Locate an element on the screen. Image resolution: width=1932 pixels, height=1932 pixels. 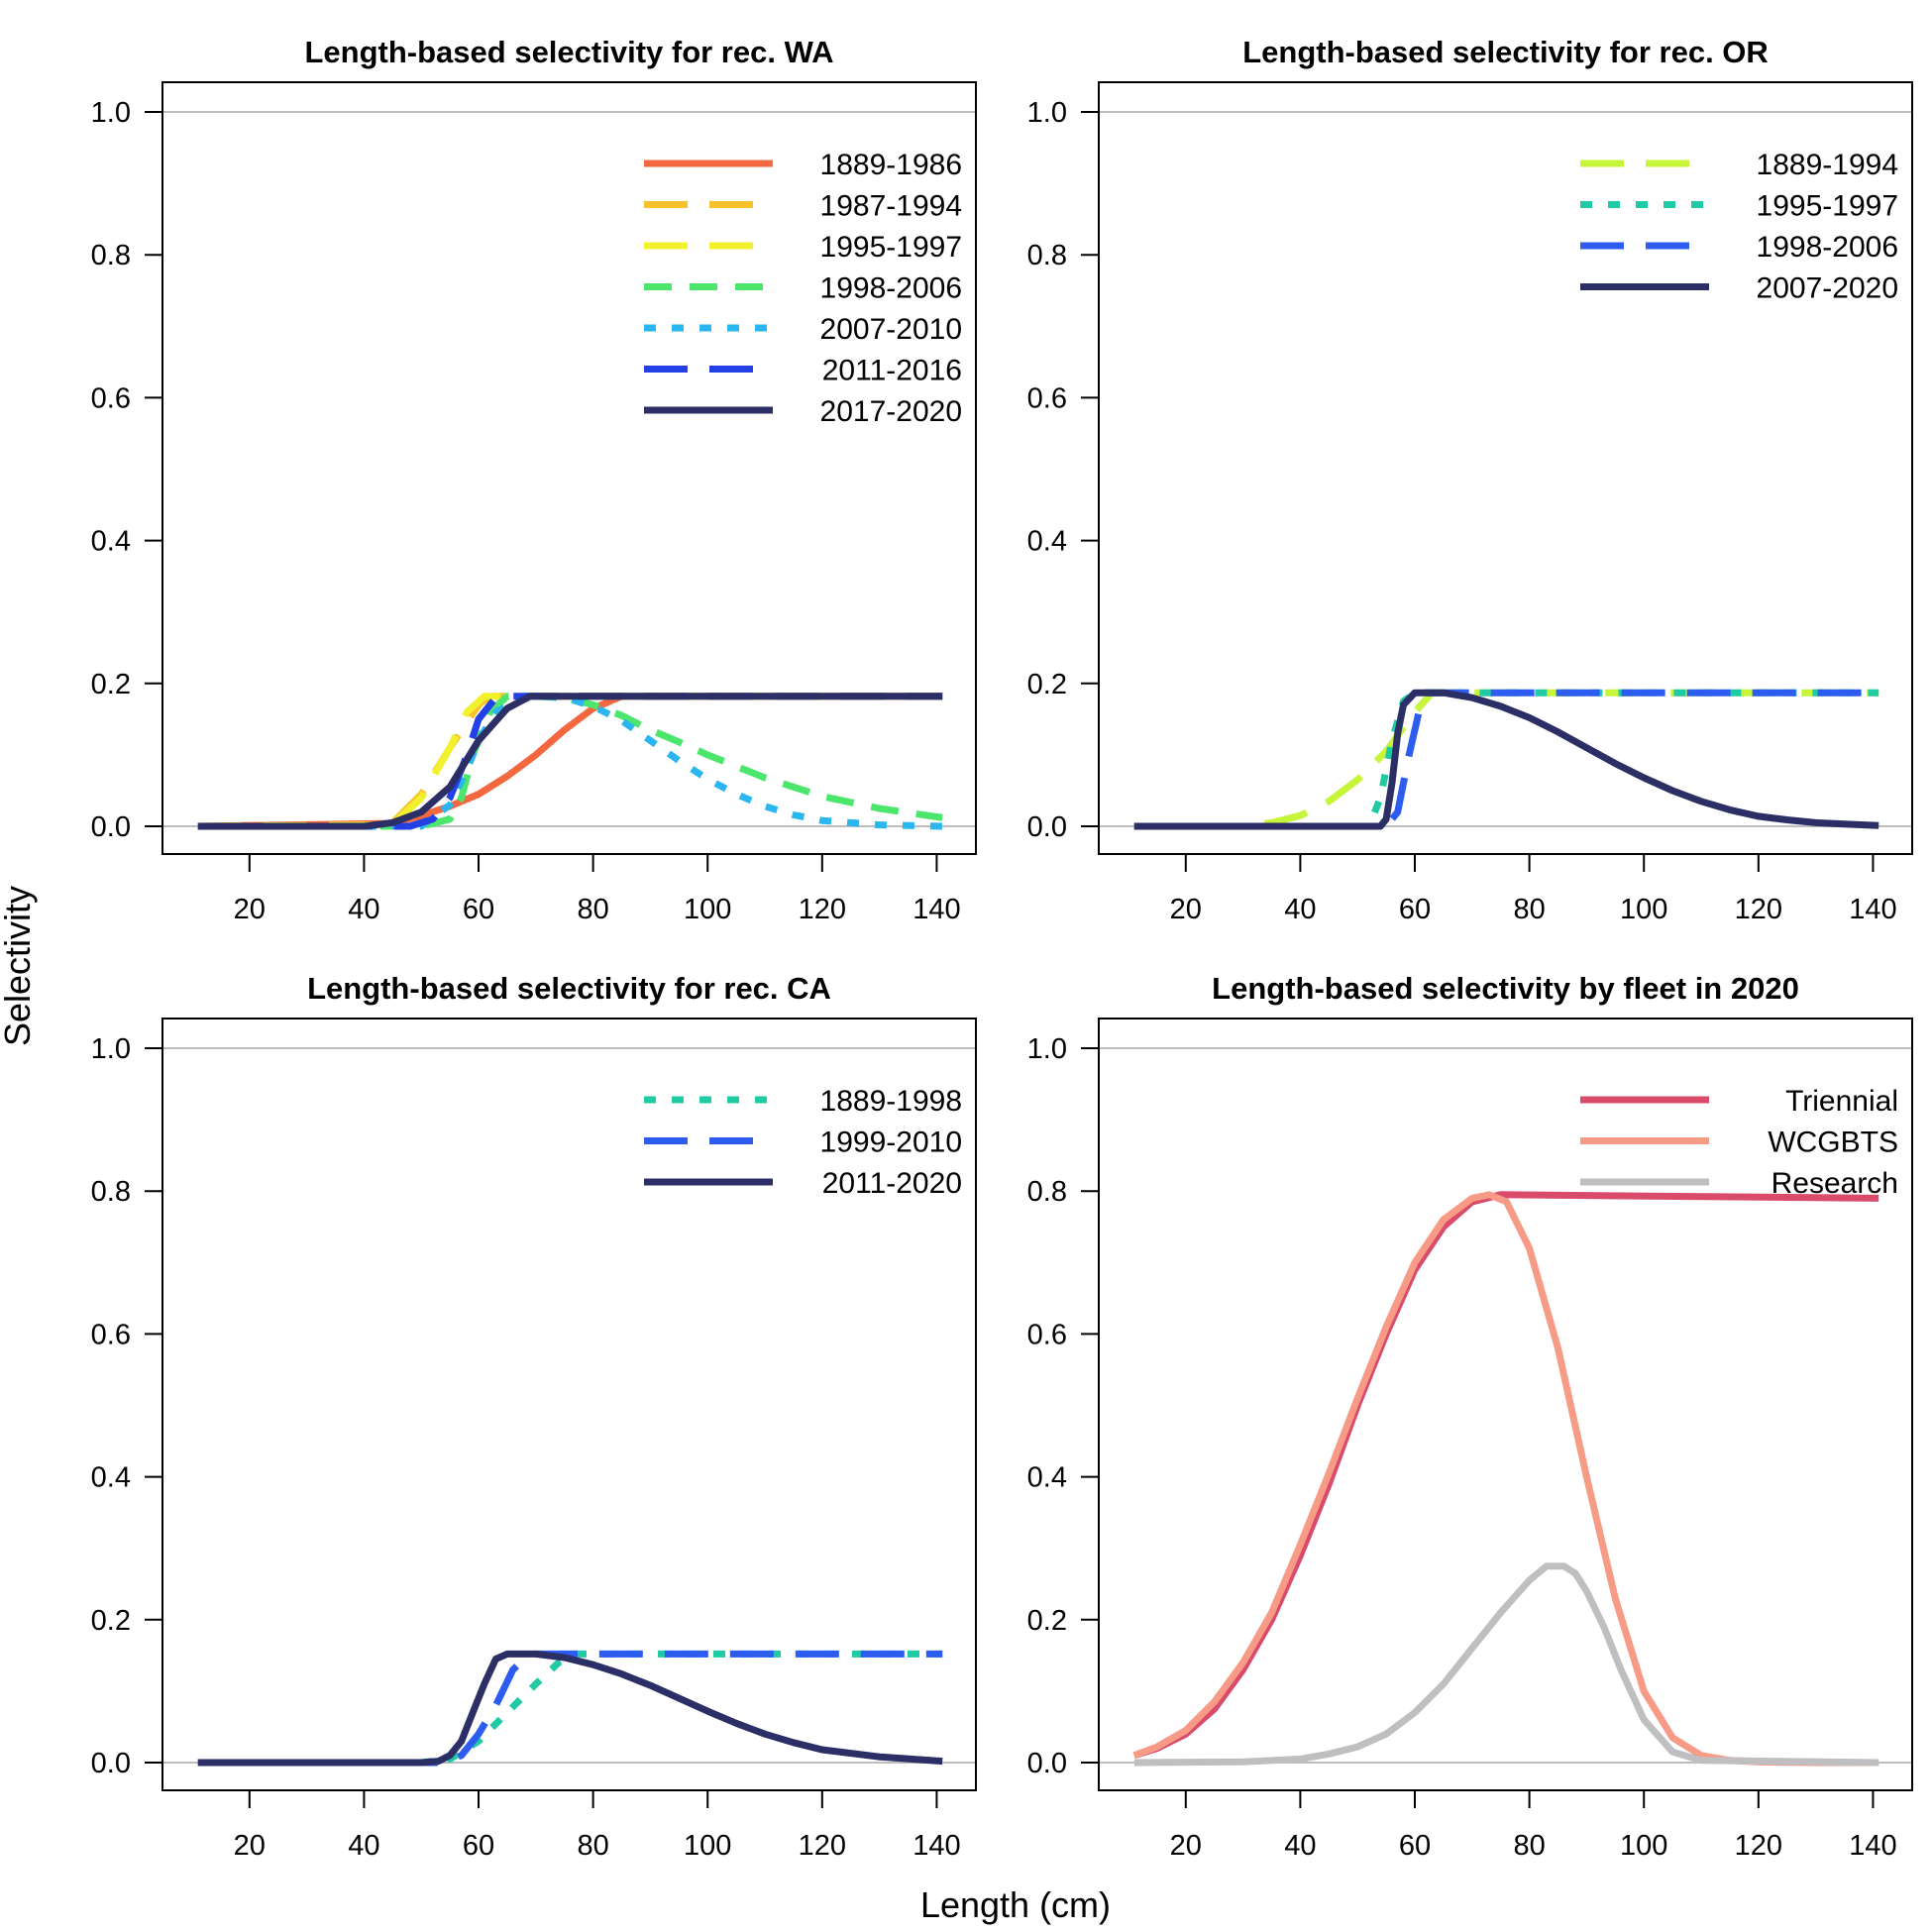
legend-label: 1999-2010 is located at coordinates (891, 1143).